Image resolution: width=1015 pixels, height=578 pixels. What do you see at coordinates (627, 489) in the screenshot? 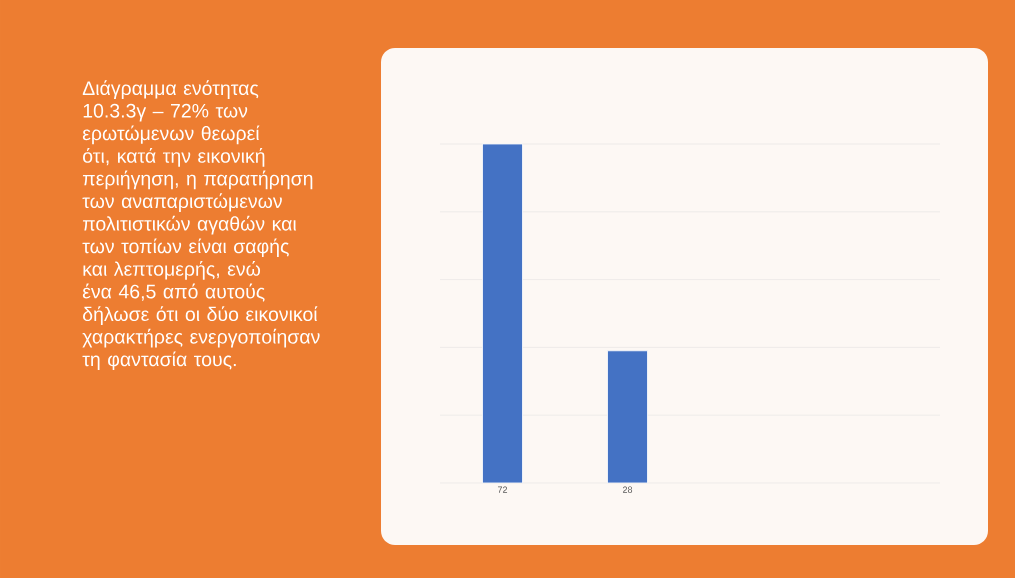
I see `x-tick-label: 28` at bounding box center [627, 489].